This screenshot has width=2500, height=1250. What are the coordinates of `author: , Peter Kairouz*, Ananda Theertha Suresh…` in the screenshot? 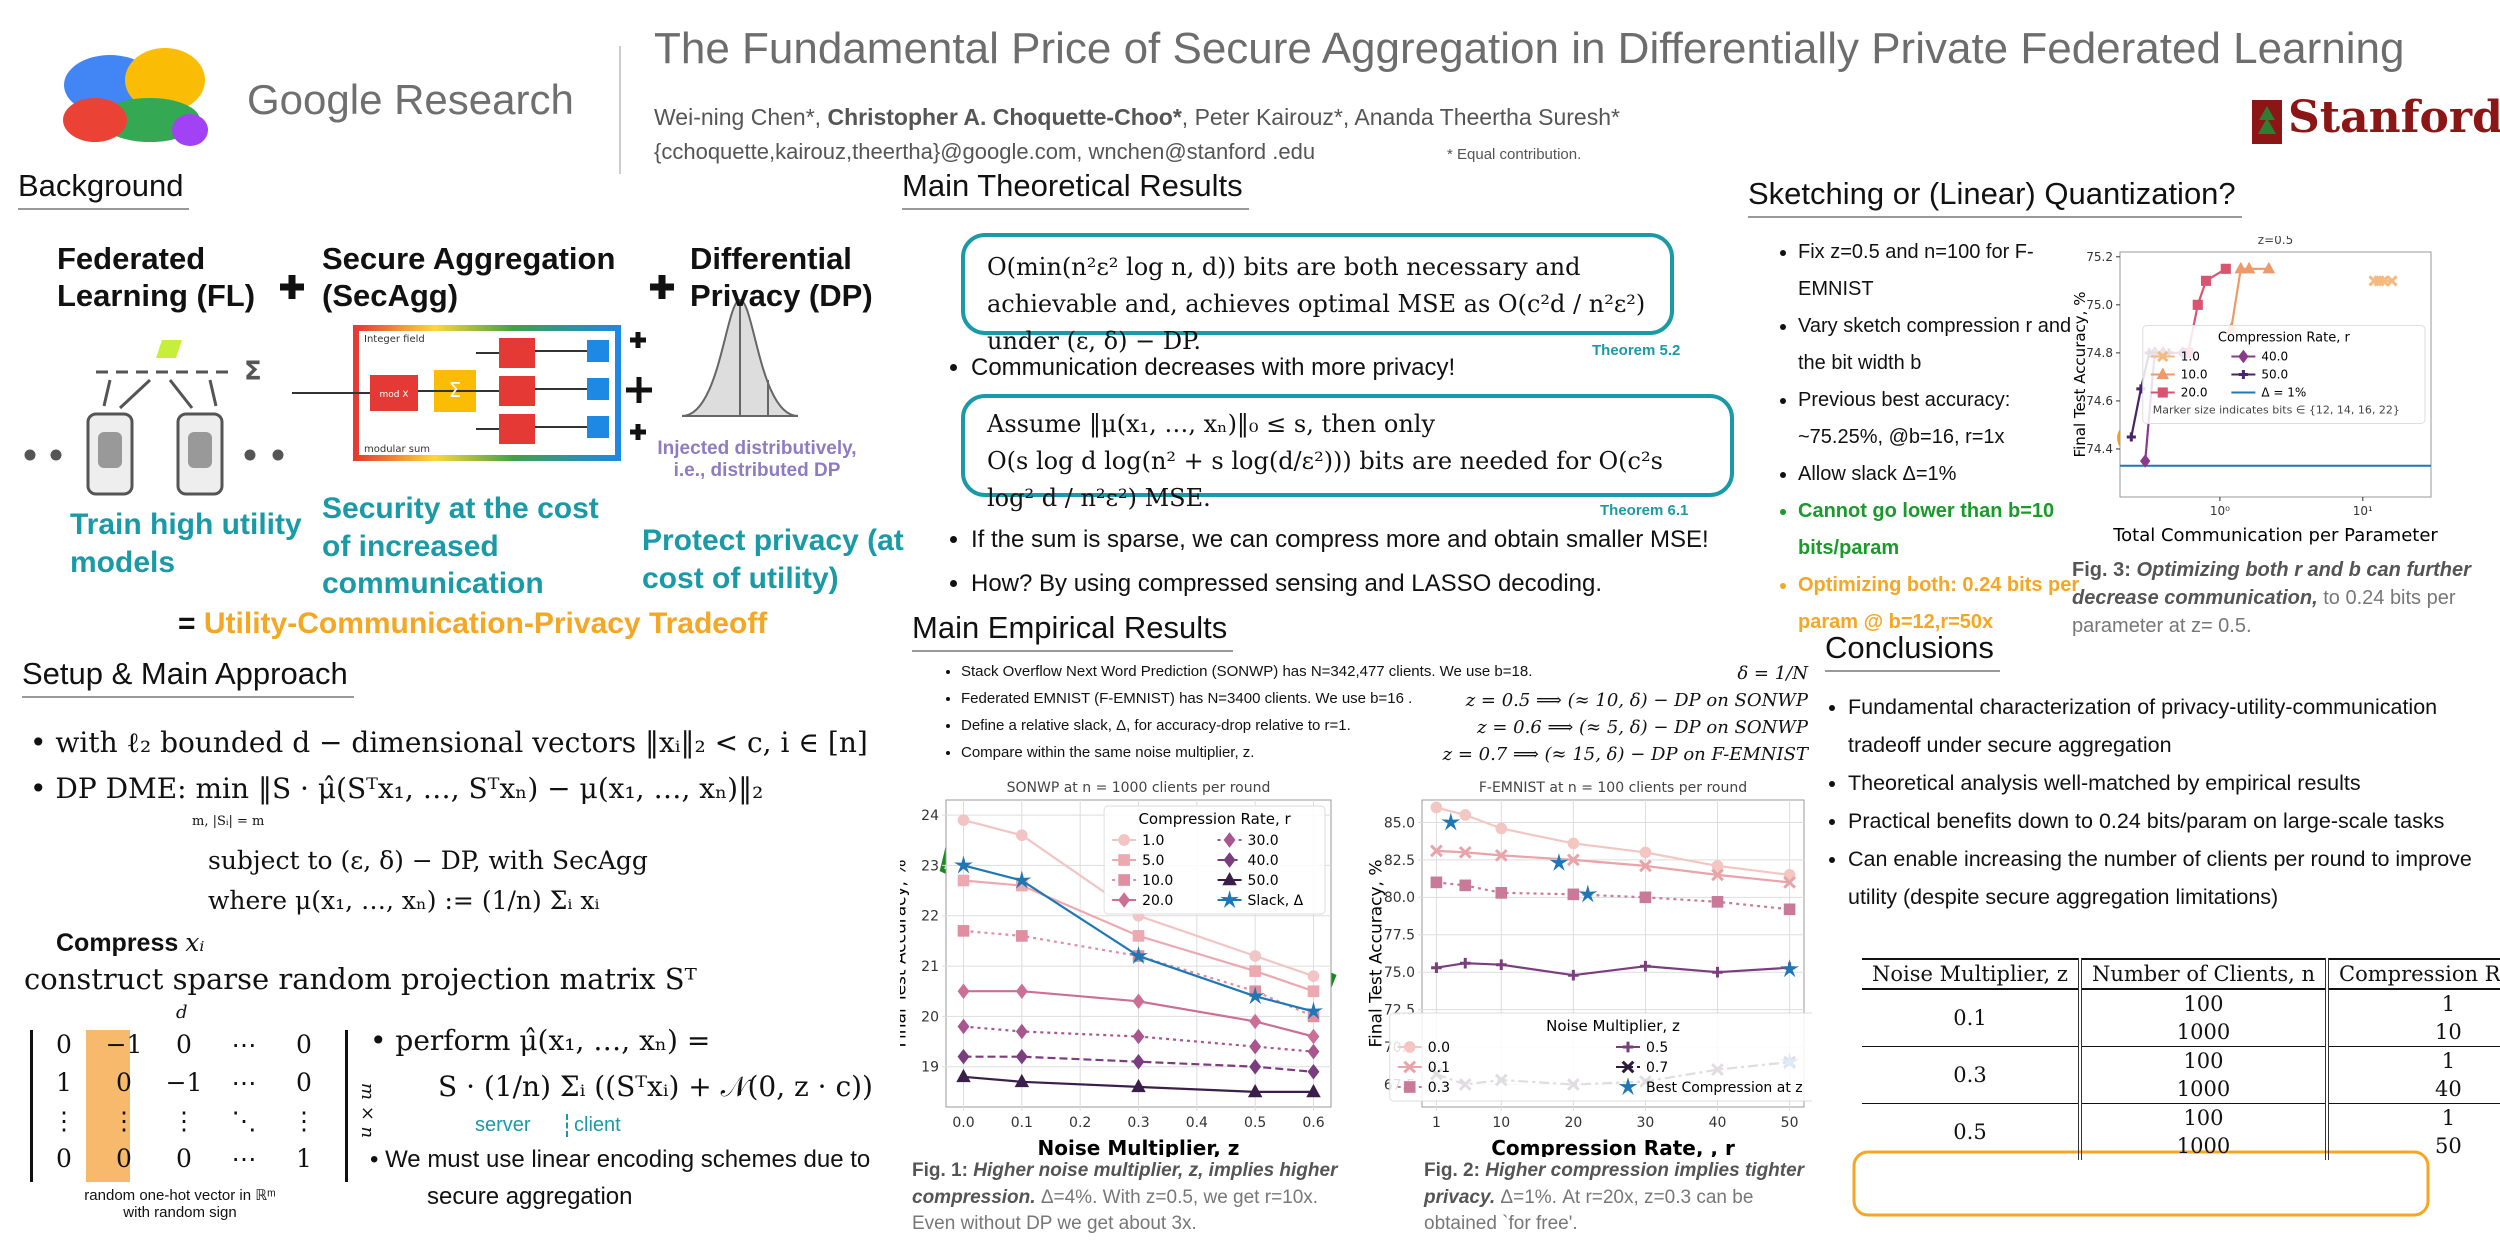 It's located at (1400, 117).